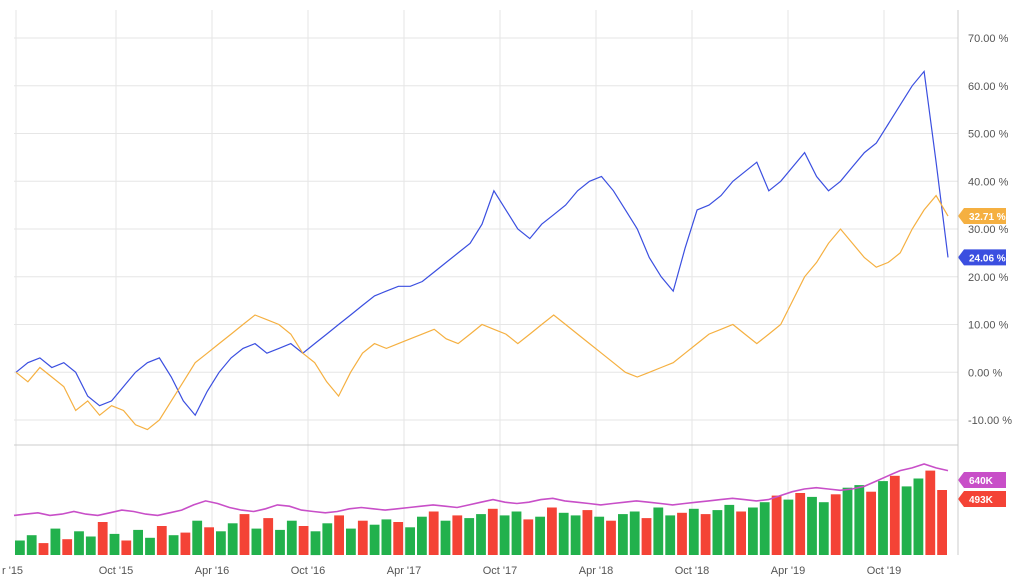 The image size is (1024, 586). What do you see at coordinates (116, 571) in the screenshot?
I see `x-tick-label: Oct '15` at bounding box center [116, 571].